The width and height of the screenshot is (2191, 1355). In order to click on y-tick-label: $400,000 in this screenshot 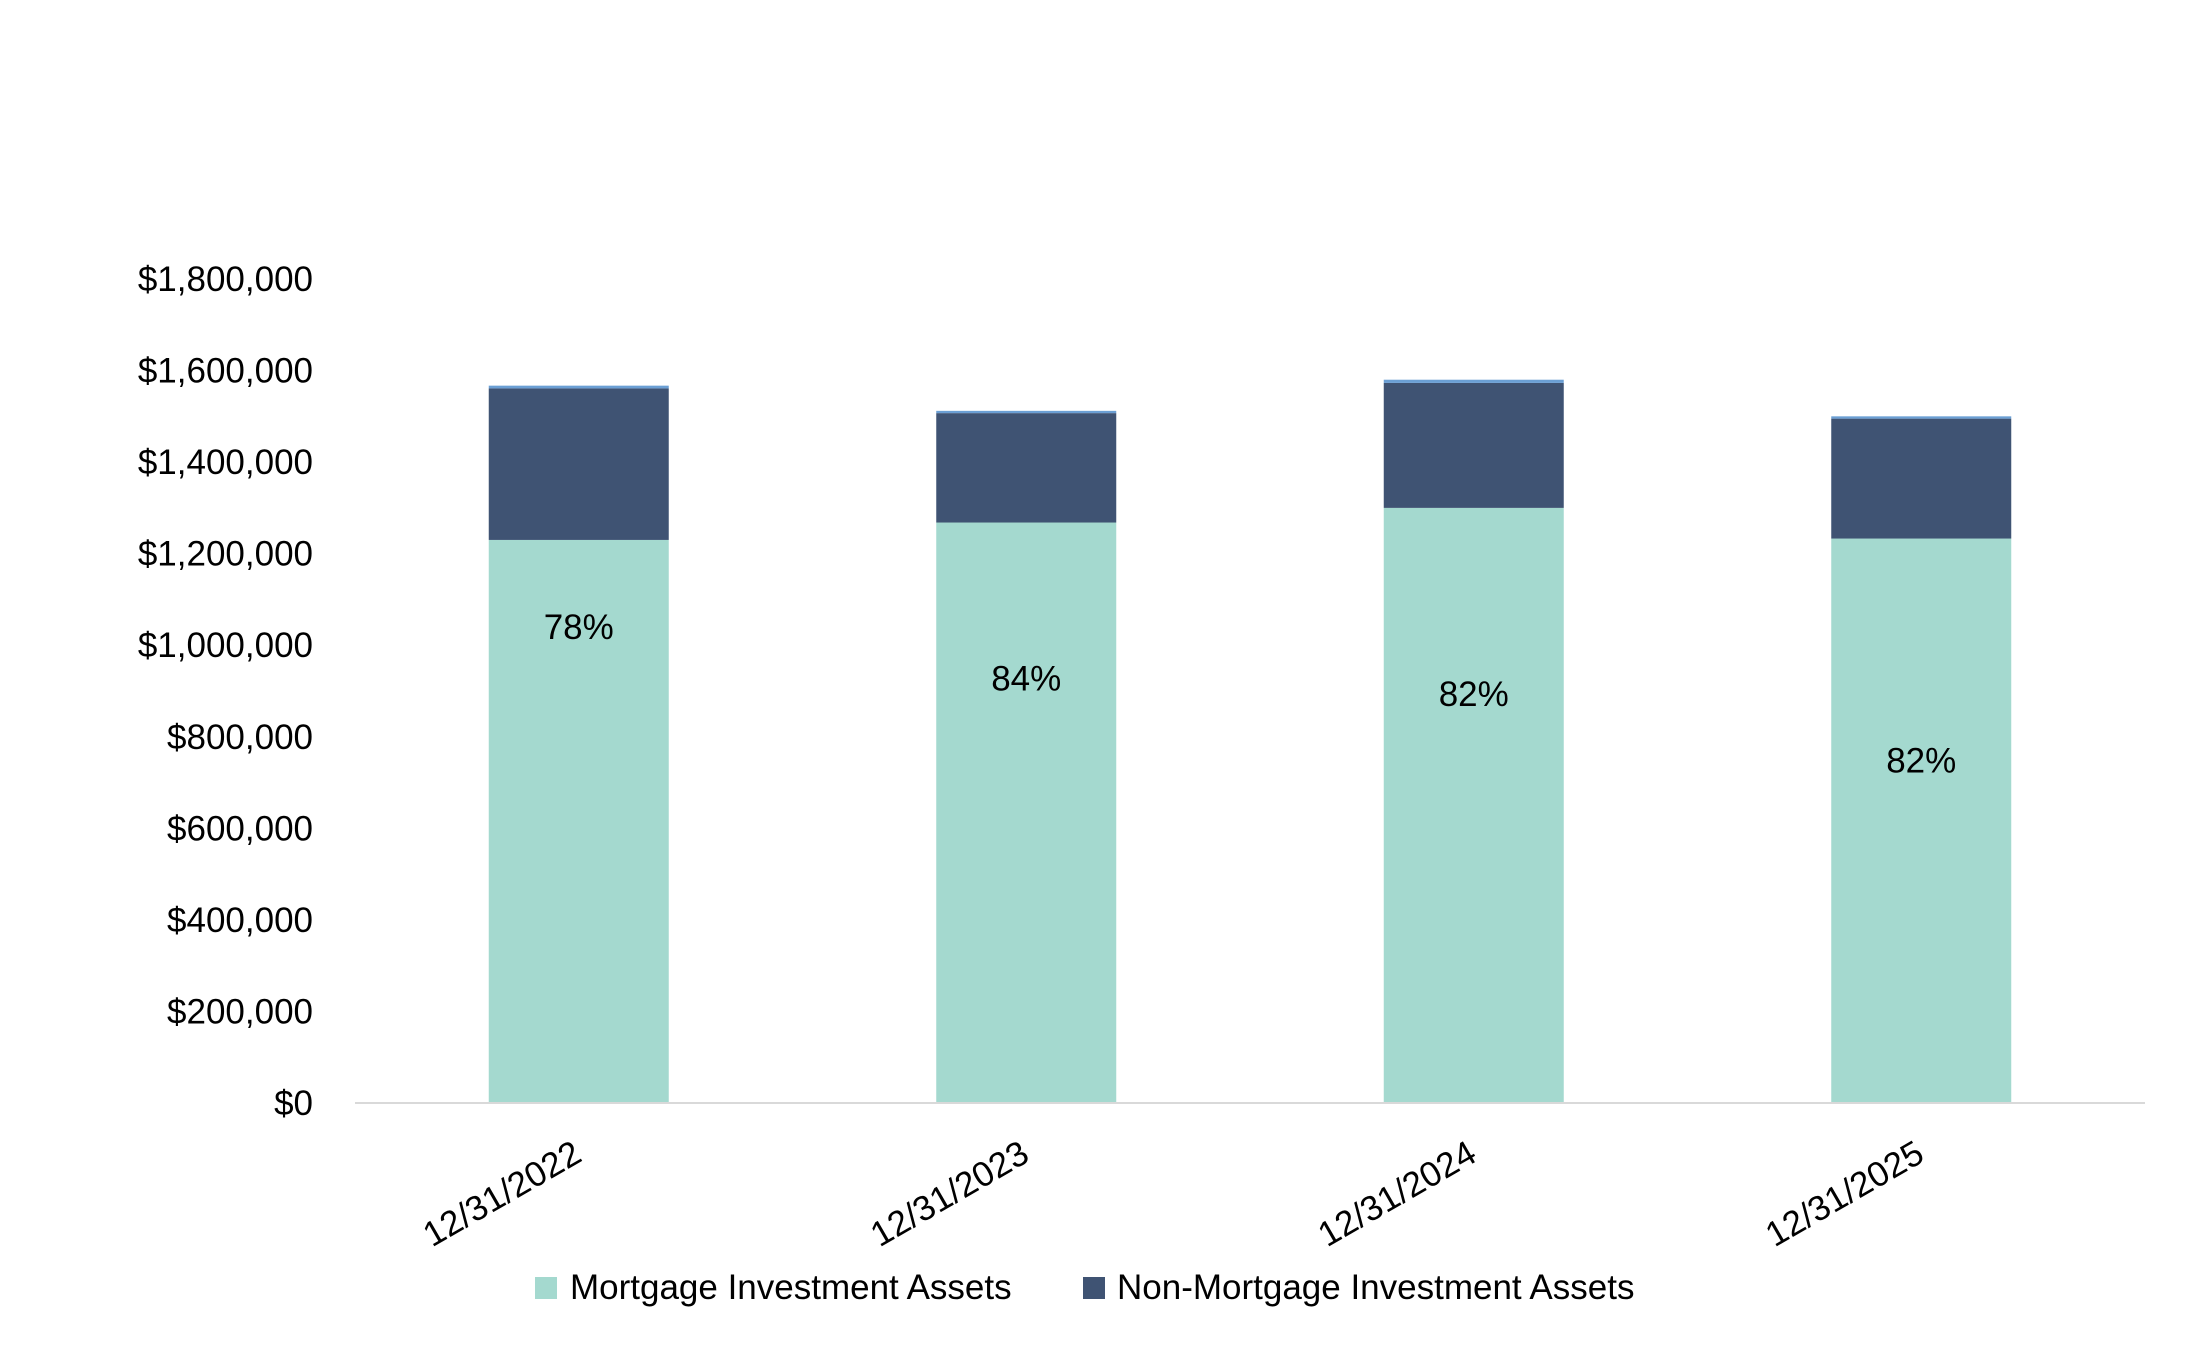, I will do `click(240, 920)`.